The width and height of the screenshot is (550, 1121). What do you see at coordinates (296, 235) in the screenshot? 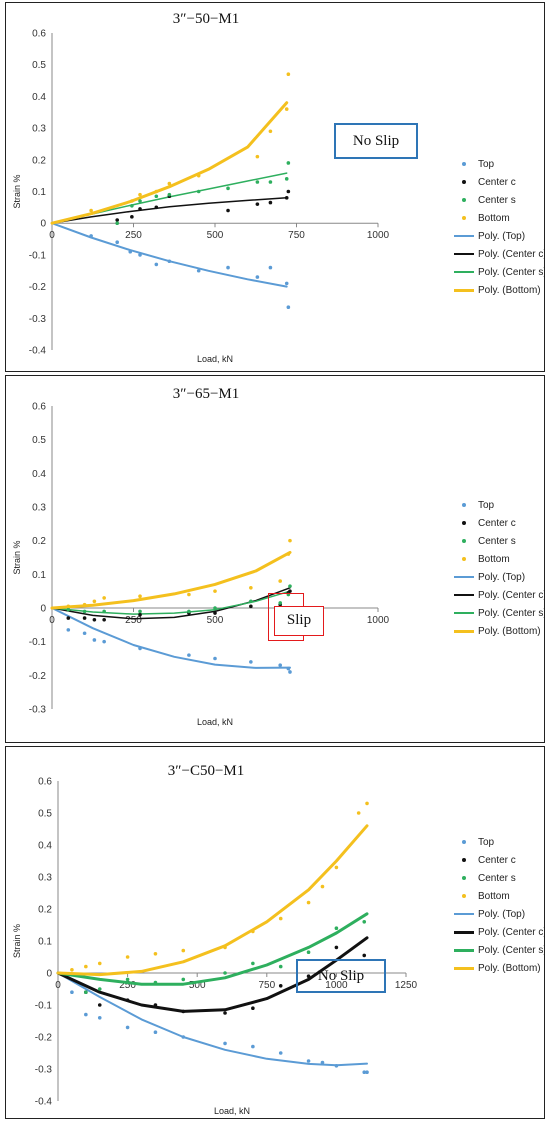
I see `x-tick-label: 750` at bounding box center [296, 235].